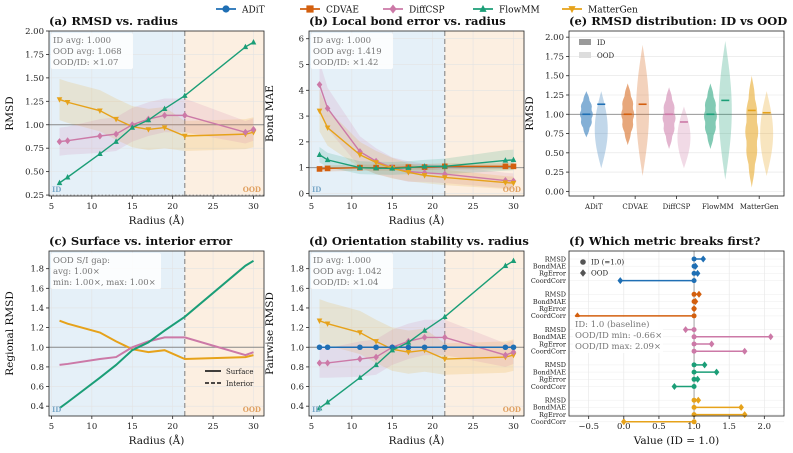  Describe the element at coordinates (607, 263) in the screenshot. I see `legend-id-label: ID (=1.0)` at that location.